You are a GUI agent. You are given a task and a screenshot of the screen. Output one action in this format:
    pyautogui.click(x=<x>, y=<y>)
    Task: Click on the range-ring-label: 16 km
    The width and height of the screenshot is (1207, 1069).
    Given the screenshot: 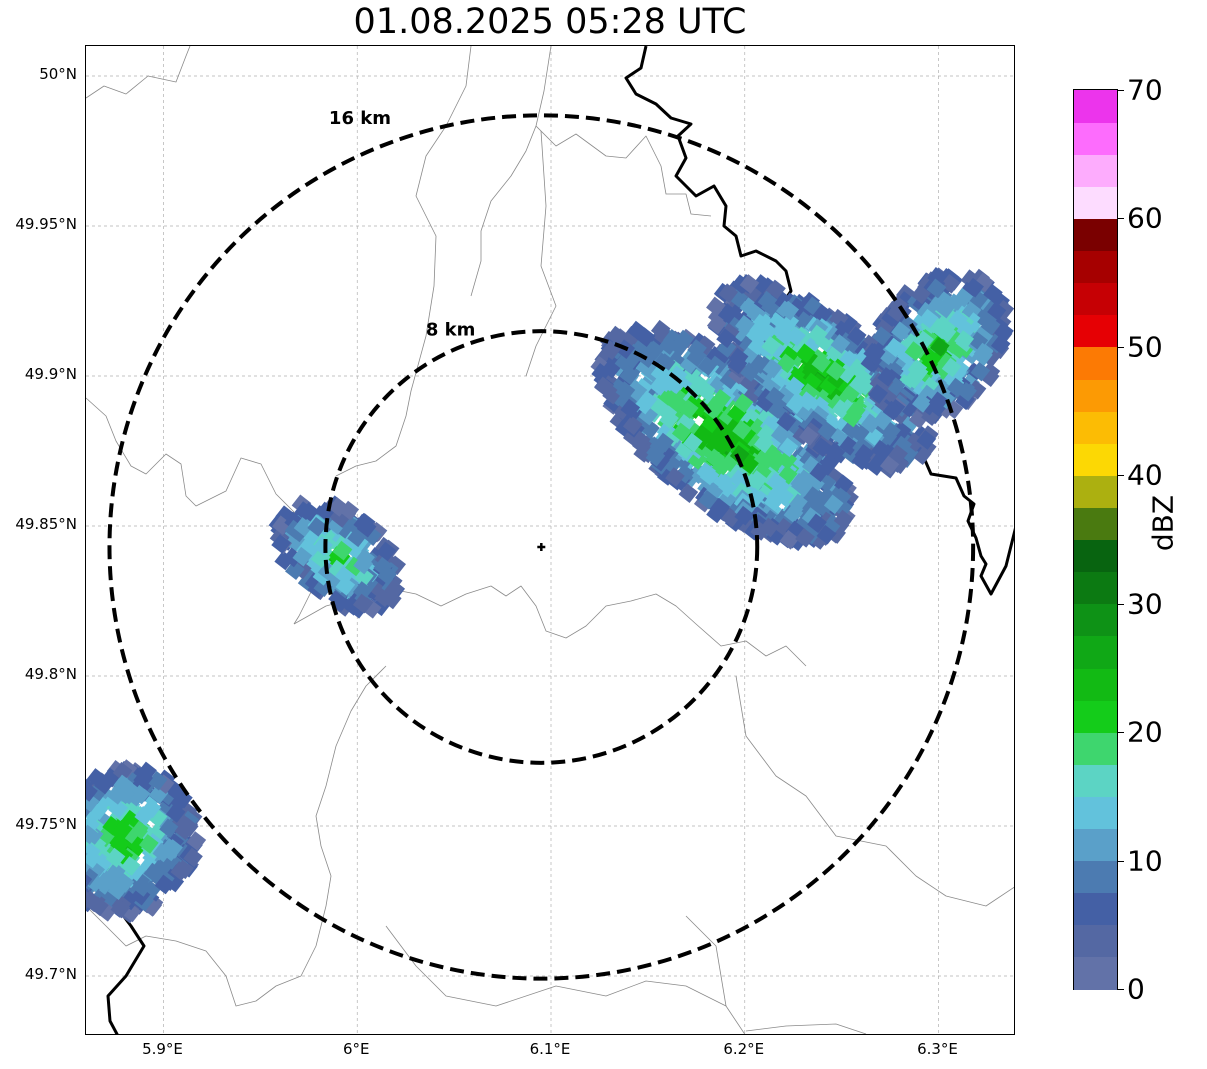 What is the action you would take?
    pyautogui.click(x=360, y=118)
    